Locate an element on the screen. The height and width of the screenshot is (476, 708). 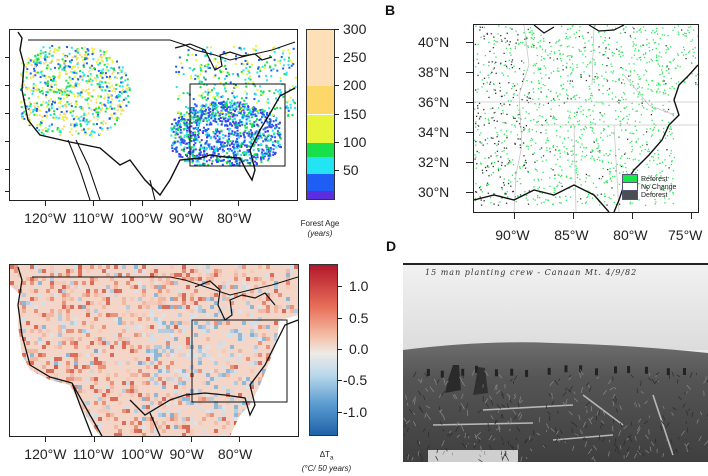
colorbar-title-subscript: a is located at coordinates (331, 458).